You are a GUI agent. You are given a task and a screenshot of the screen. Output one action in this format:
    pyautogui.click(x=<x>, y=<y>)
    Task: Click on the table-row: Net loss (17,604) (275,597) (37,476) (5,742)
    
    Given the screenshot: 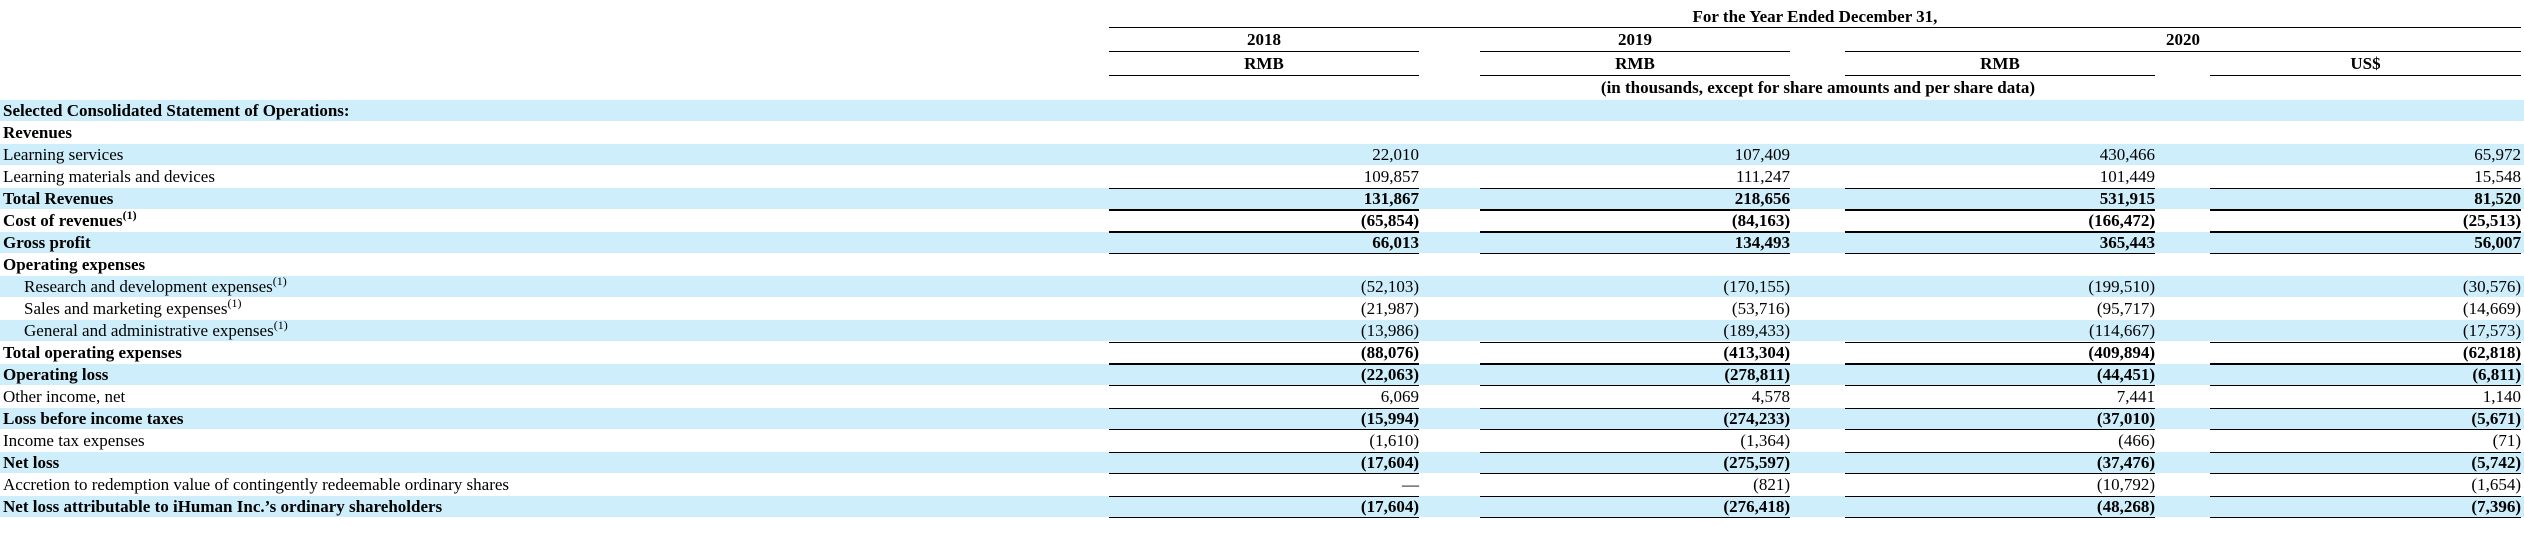 What is the action you would take?
    pyautogui.click(x=1262, y=462)
    